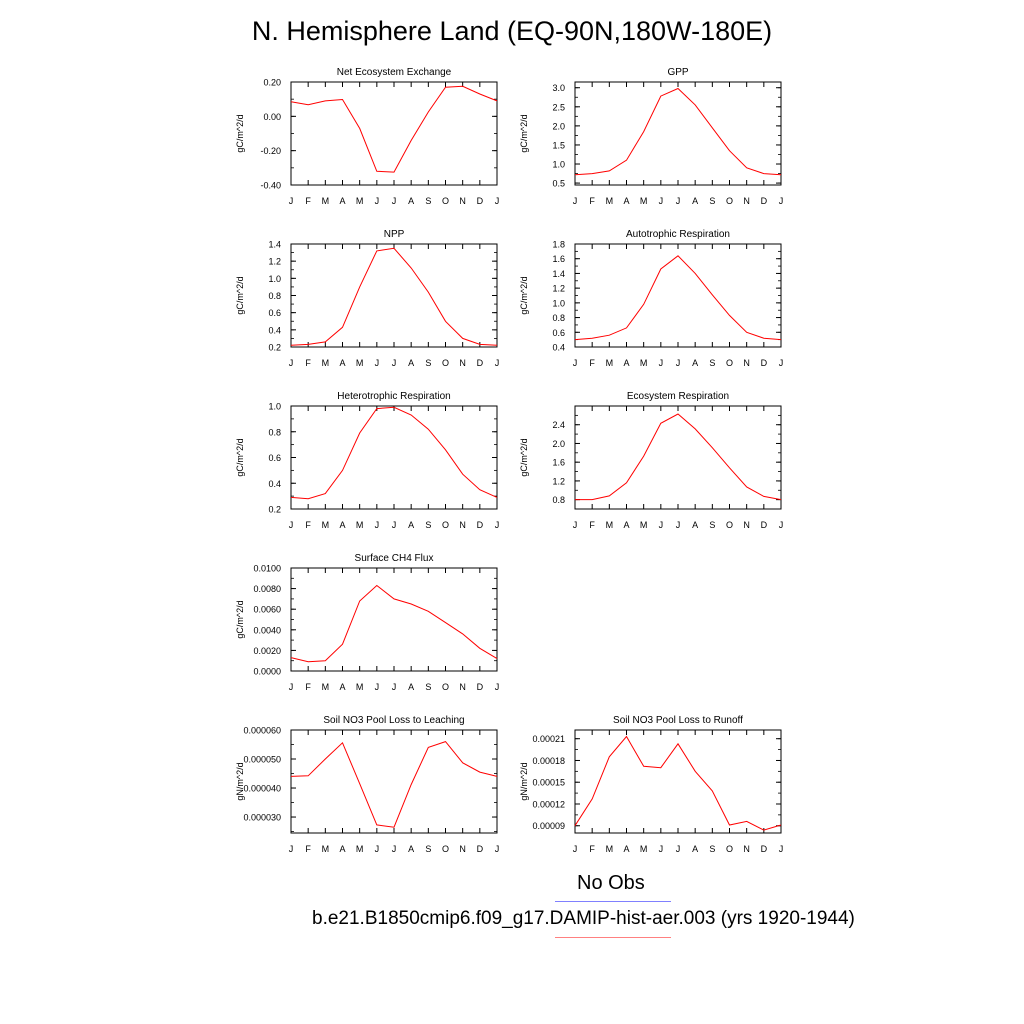  I want to click on y-tick-label: 0.0080, so click(267, 589).